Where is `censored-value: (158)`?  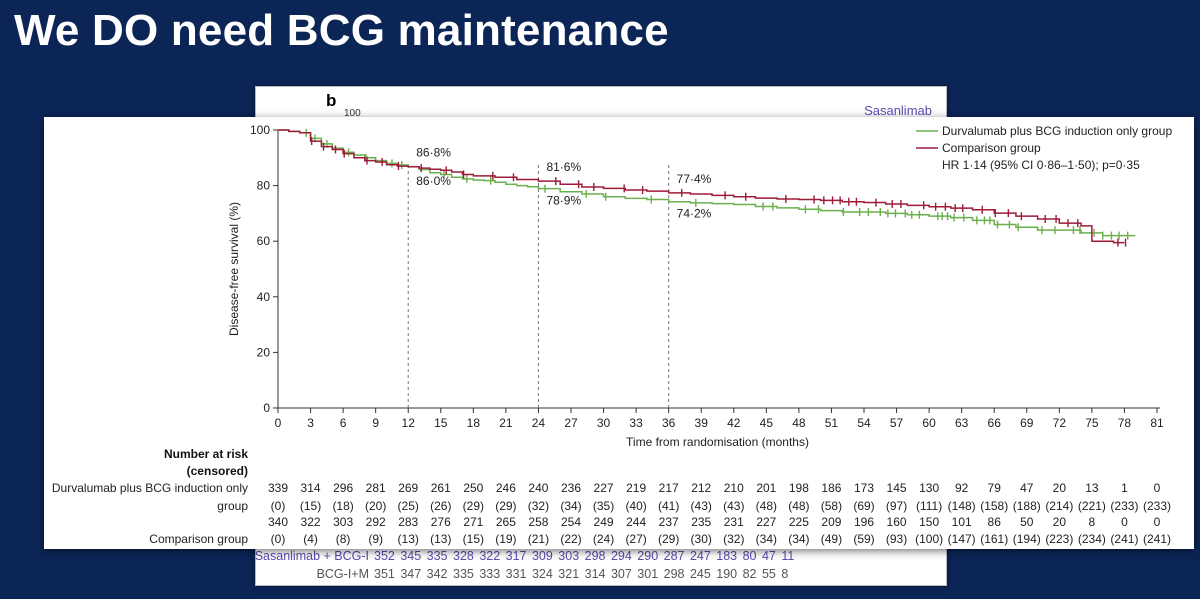 censored-value: (158) is located at coordinates (994, 506).